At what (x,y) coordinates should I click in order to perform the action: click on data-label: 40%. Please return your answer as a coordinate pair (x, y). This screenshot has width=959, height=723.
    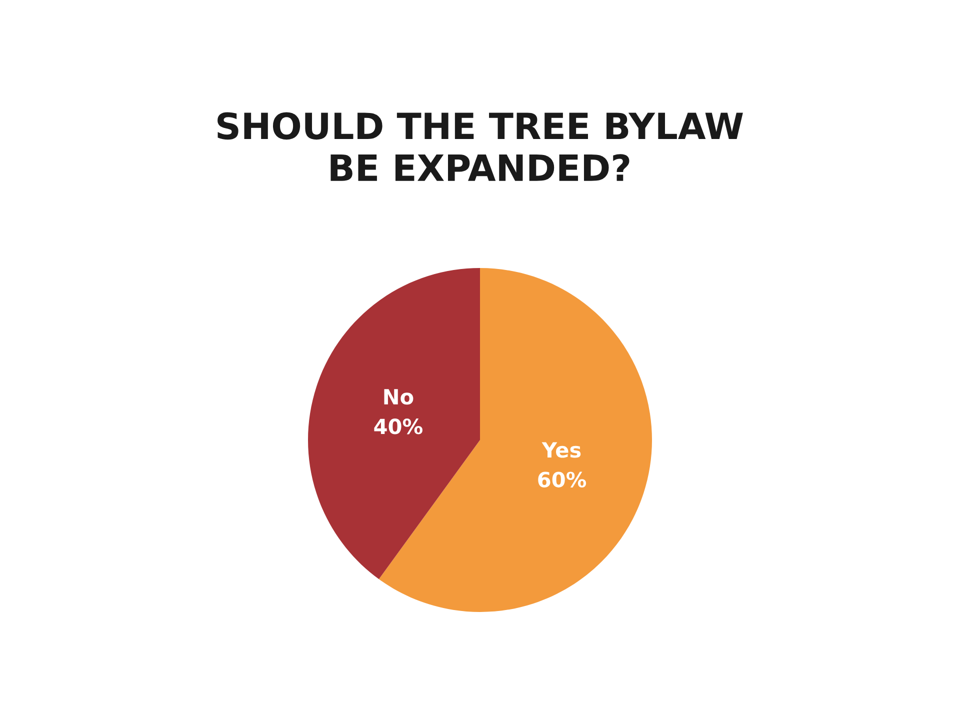
    Looking at the image, I should click on (398, 426).